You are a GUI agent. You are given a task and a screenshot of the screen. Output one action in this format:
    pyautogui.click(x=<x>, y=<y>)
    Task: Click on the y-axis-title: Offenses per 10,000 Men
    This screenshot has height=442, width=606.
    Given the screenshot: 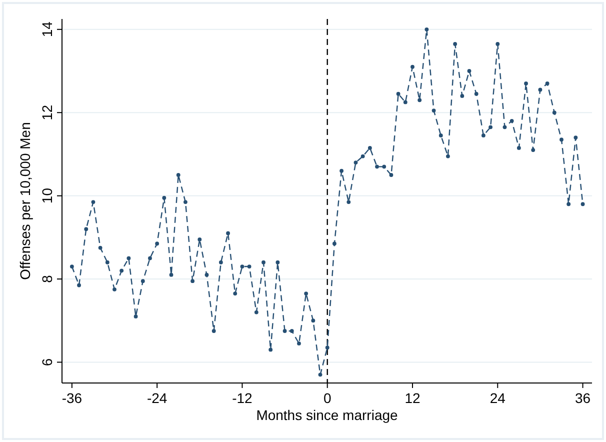 What is the action you would take?
    pyautogui.click(x=25, y=201)
    